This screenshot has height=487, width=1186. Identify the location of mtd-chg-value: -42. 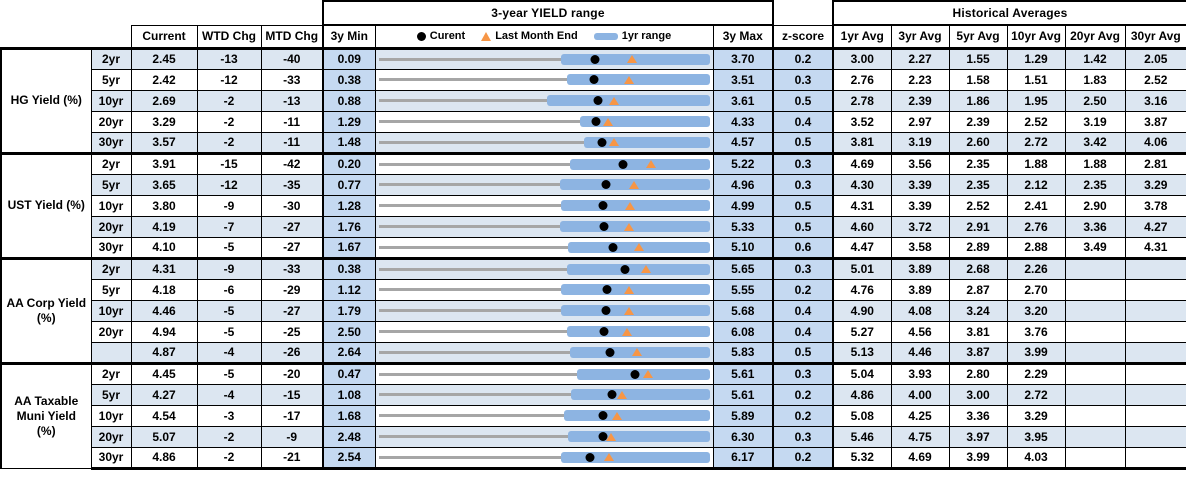
(292, 163).